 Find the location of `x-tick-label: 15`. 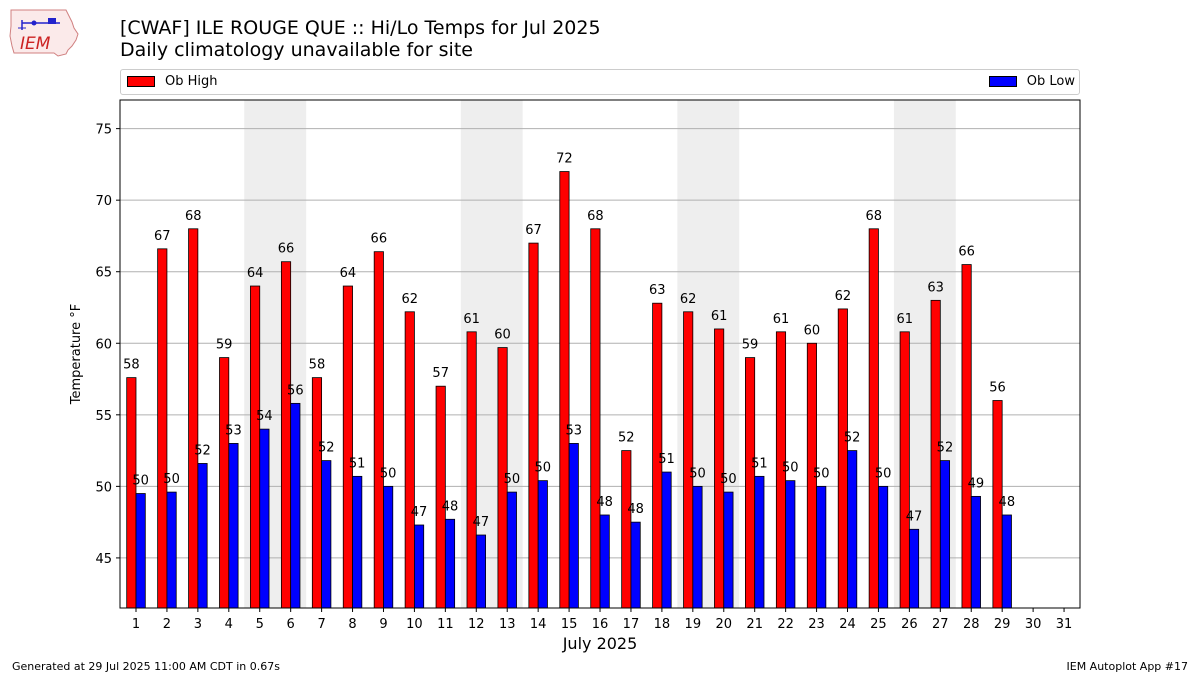

x-tick-label: 15 is located at coordinates (569, 624).